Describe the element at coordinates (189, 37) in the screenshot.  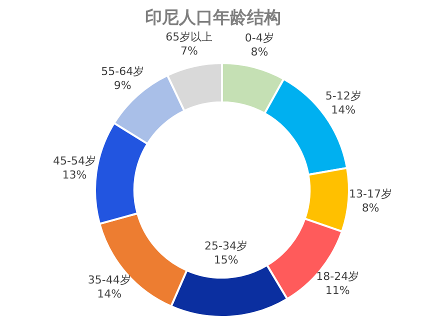
I see `slice-label: 65岁以上` at that location.